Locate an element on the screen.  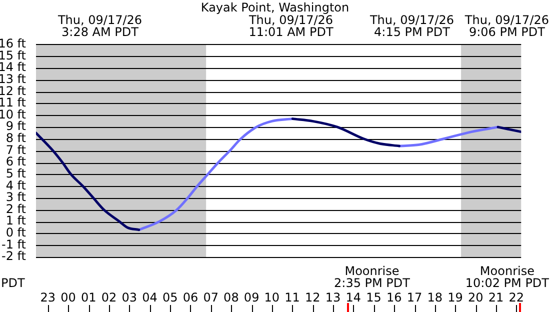
y-tick-label: 7 ft is located at coordinates (16, 149).